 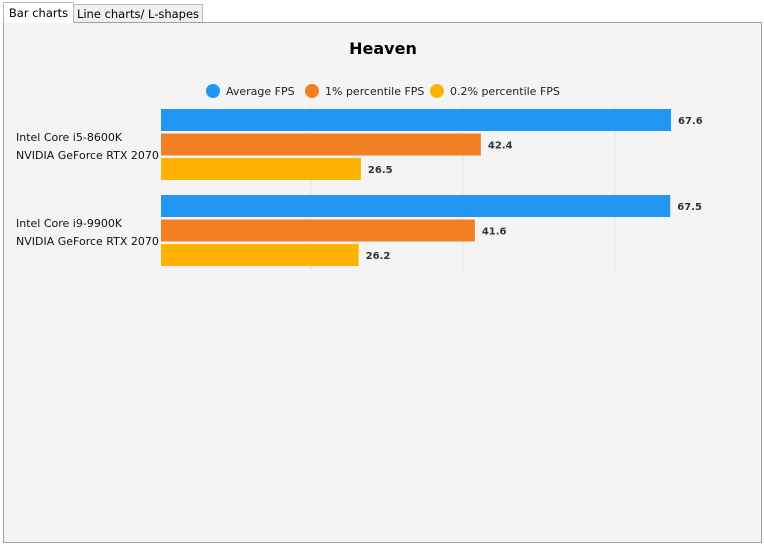 What do you see at coordinates (494, 232) in the screenshot?
I see `value-label: 41.6` at bounding box center [494, 232].